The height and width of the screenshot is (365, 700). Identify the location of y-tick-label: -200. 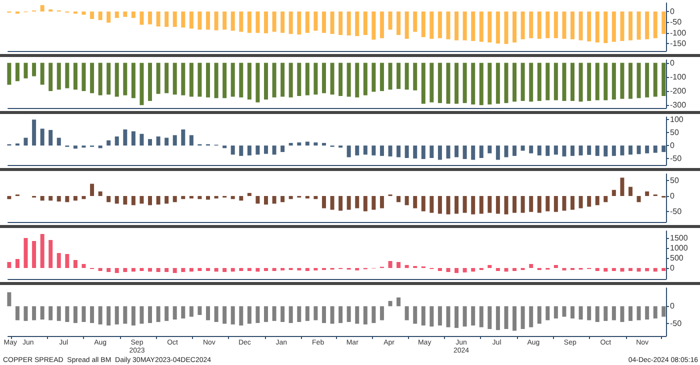
(678, 91).